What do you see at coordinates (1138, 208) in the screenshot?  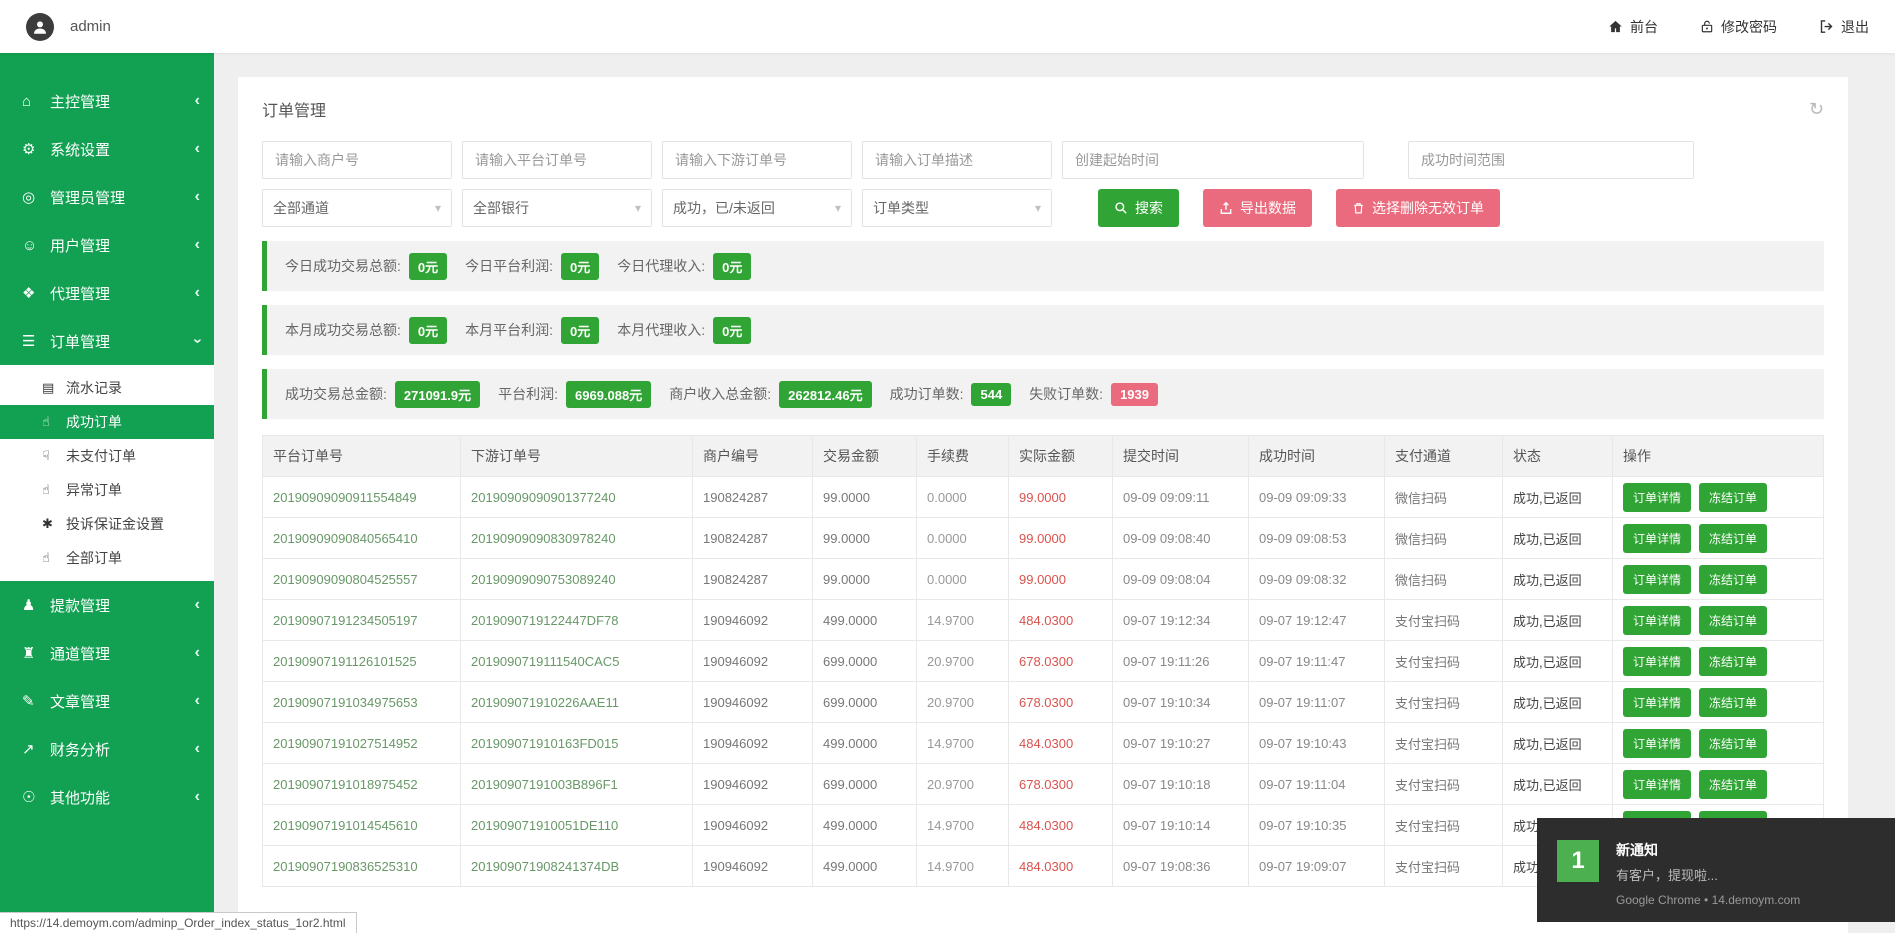 I see `search-button: 搜索` at bounding box center [1138, 208].